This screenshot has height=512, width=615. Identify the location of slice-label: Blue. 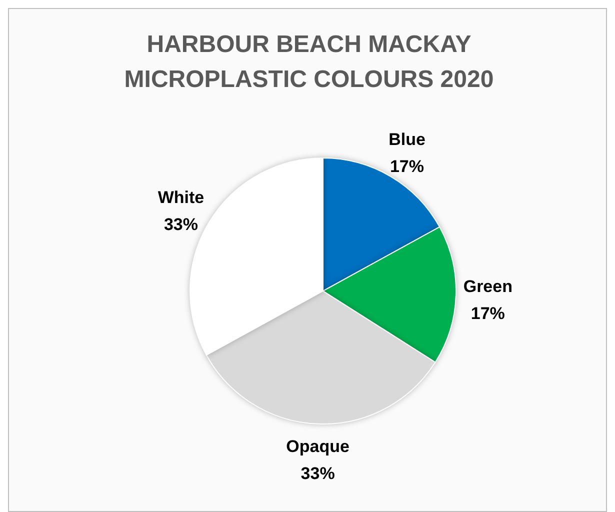
(407, 139).